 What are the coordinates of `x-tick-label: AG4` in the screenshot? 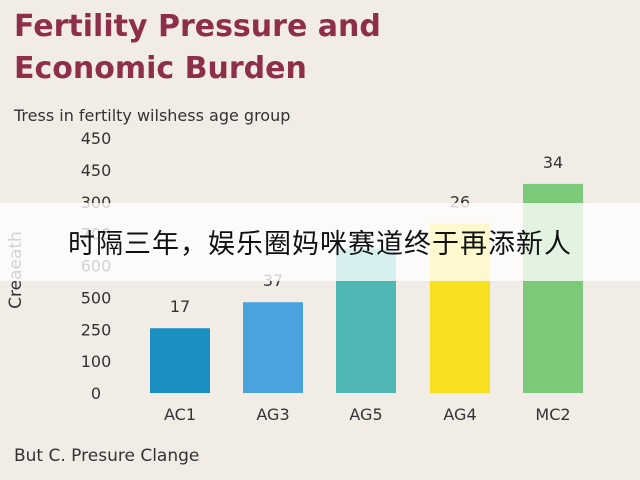 It's located at (459, 414).